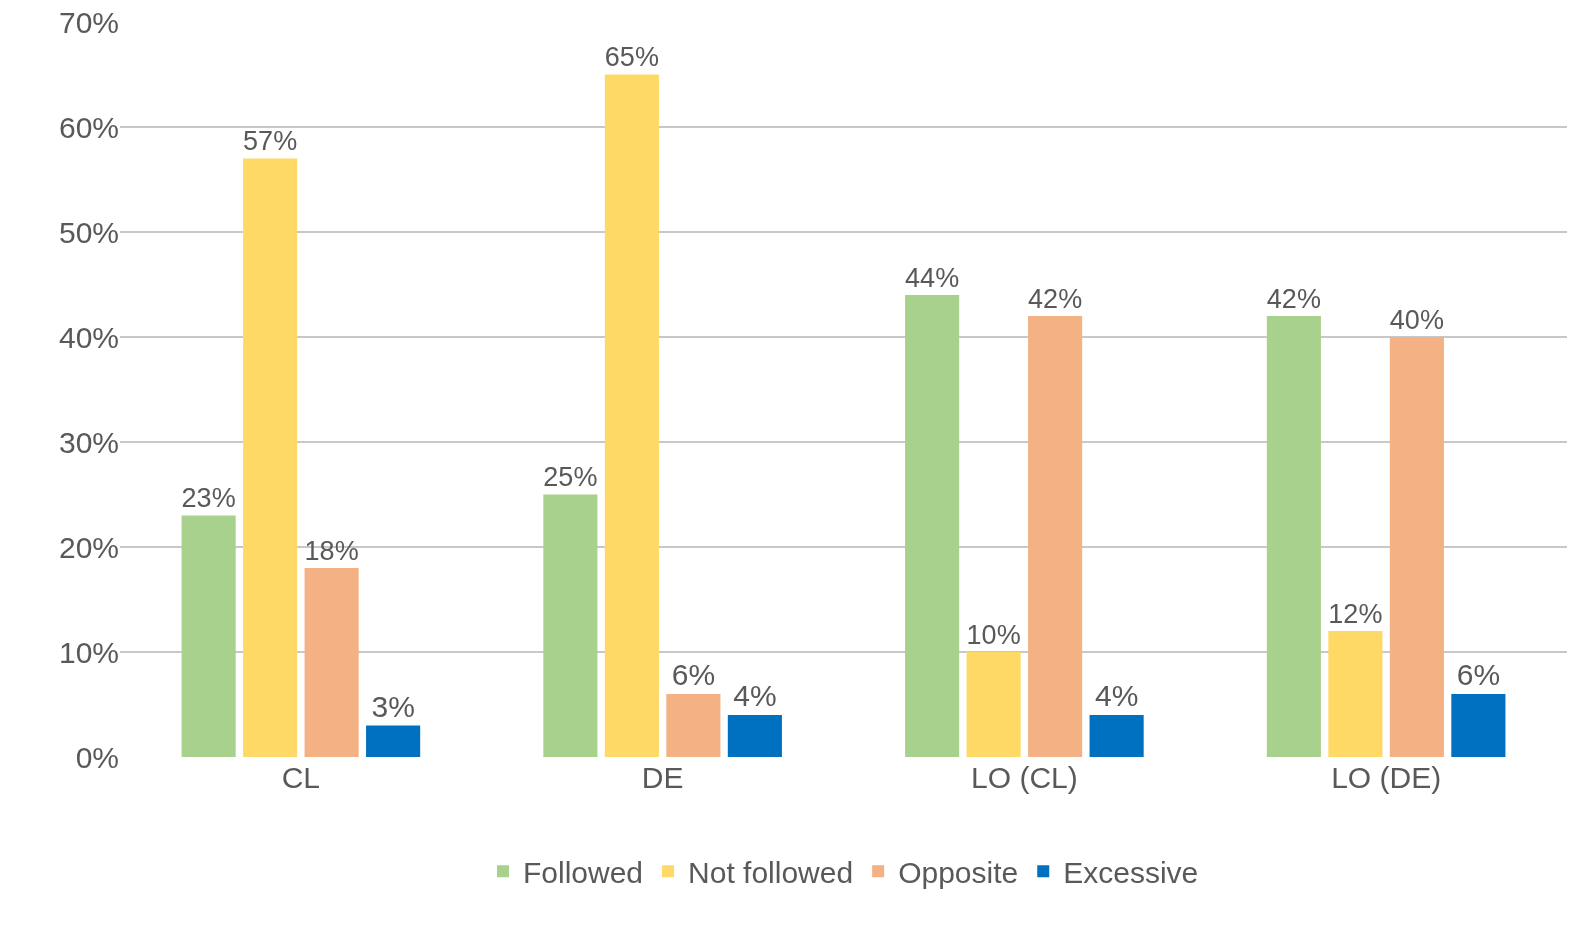  I want to click on y-tick-label: 50%, so click(88, 232).